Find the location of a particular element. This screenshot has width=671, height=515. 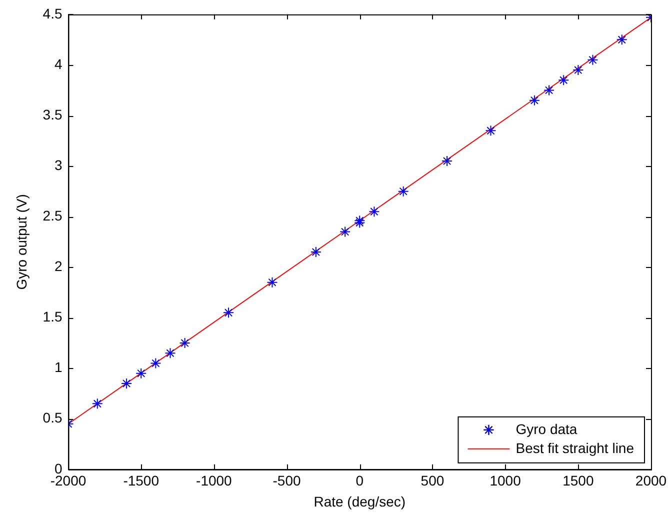

legend-label: Best fit straight line is located at coordinates (575, 448).